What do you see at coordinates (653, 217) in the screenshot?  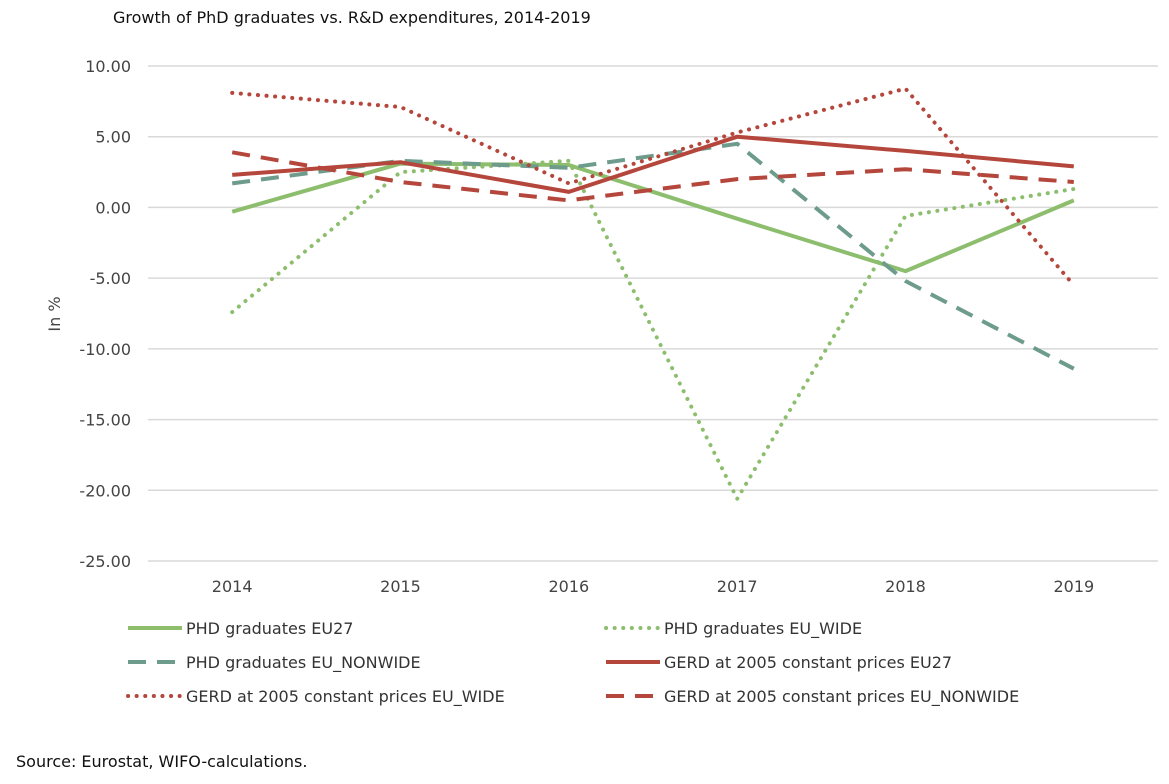 I see `series-line-phd-graduates-eu27` at bounding box center [653, 217].